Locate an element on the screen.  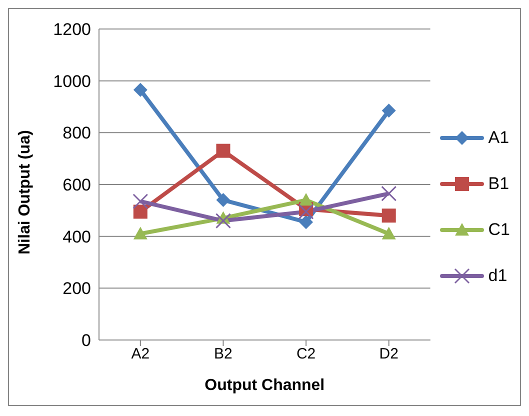
y-tick-label: 1000 is located at coordinates (72, 81).